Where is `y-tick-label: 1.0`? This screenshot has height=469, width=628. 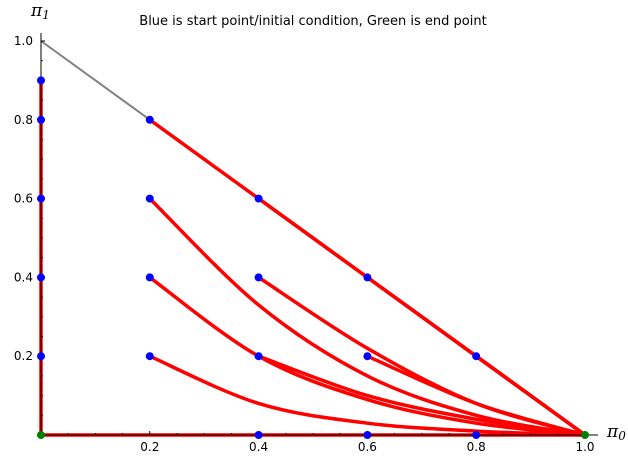
y-tick-label: 1.0 is located at coordinates (23, 41).